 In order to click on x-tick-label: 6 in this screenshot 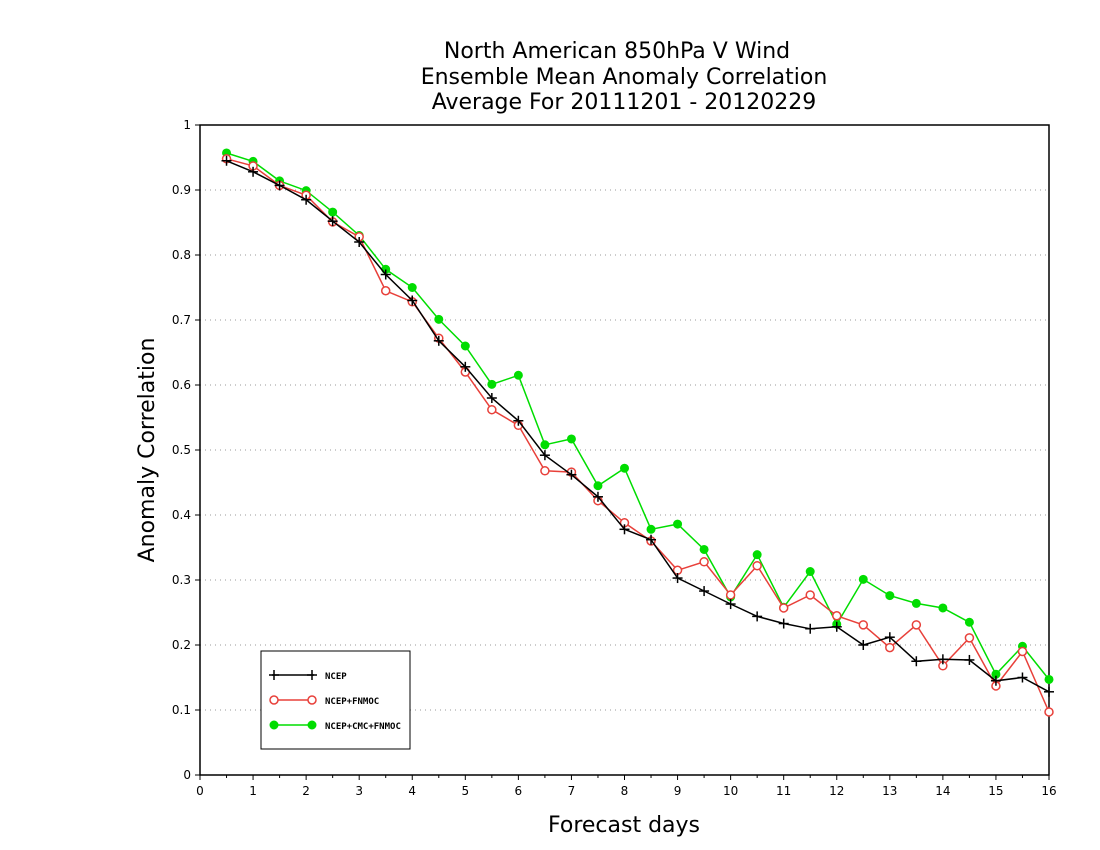, I will do `click(519, 791)`.